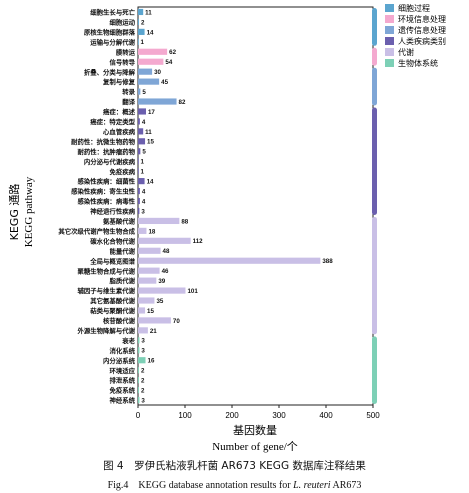  I want to click on x-axis-title-cn: 基因数量, so click(255, 430).